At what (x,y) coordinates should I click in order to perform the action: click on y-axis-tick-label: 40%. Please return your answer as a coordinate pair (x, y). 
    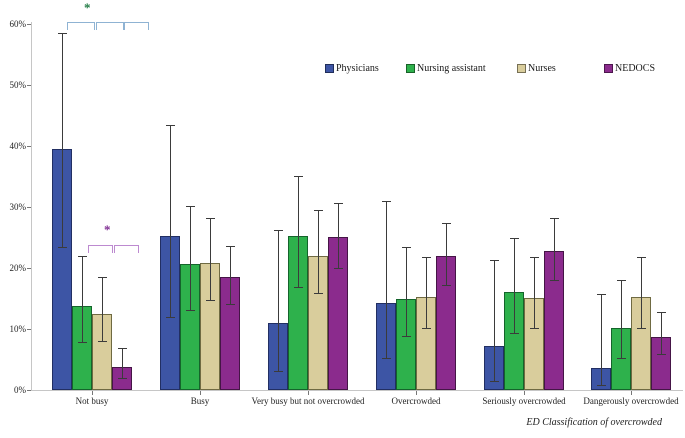
    Looking at the image, I should click on (18, 146).